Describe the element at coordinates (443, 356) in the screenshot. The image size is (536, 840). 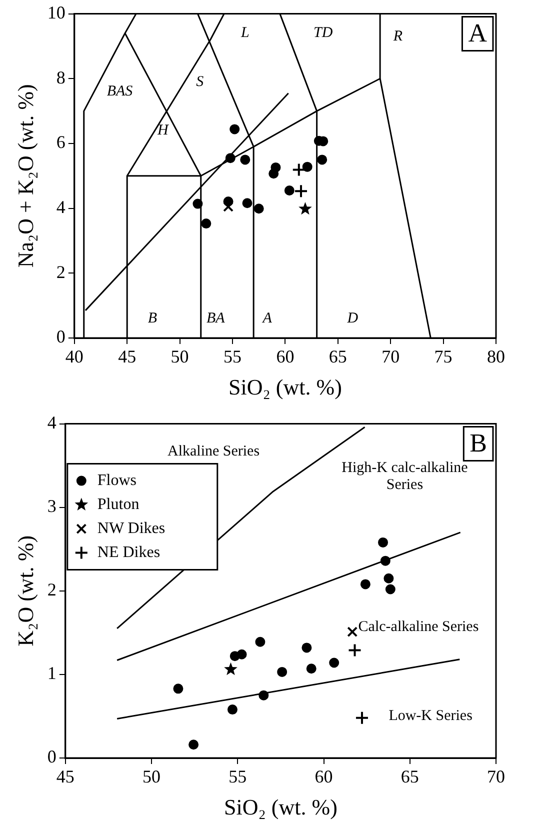
I see `x-tick-label: 75` at that location.